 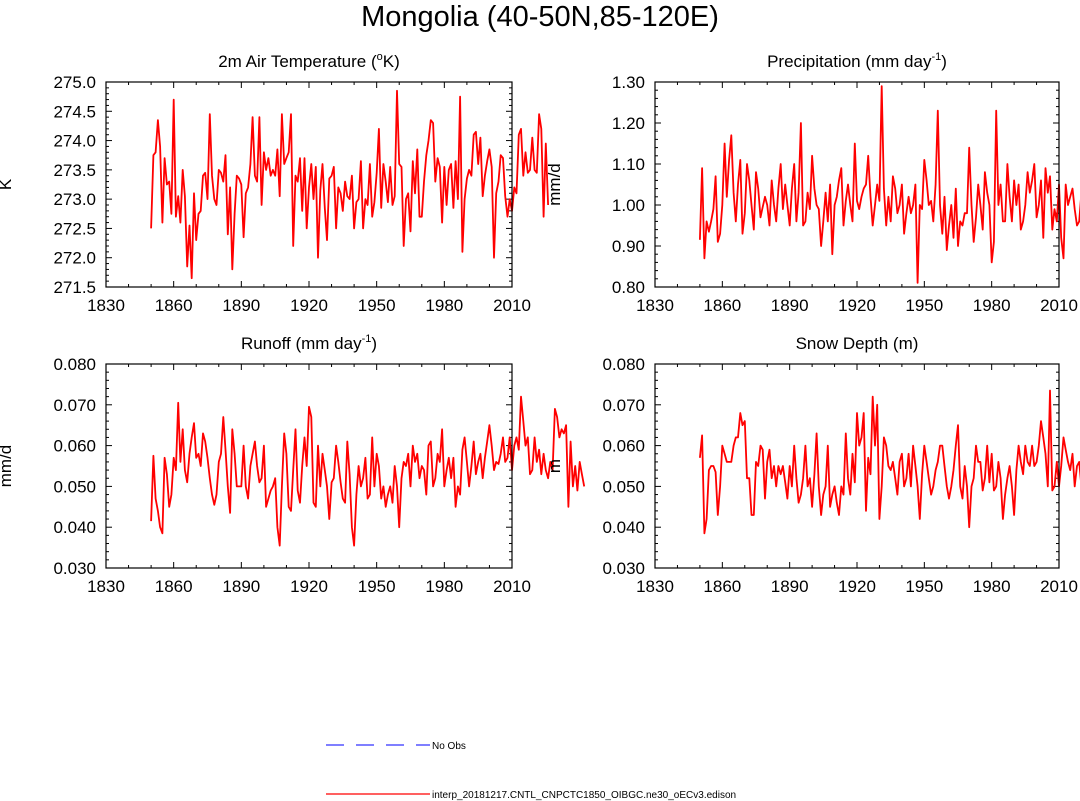 What do you see at coordinates (889, 462) in the screenshot?
I see `series-line-snow-depth` at bounding box center [889, 462].